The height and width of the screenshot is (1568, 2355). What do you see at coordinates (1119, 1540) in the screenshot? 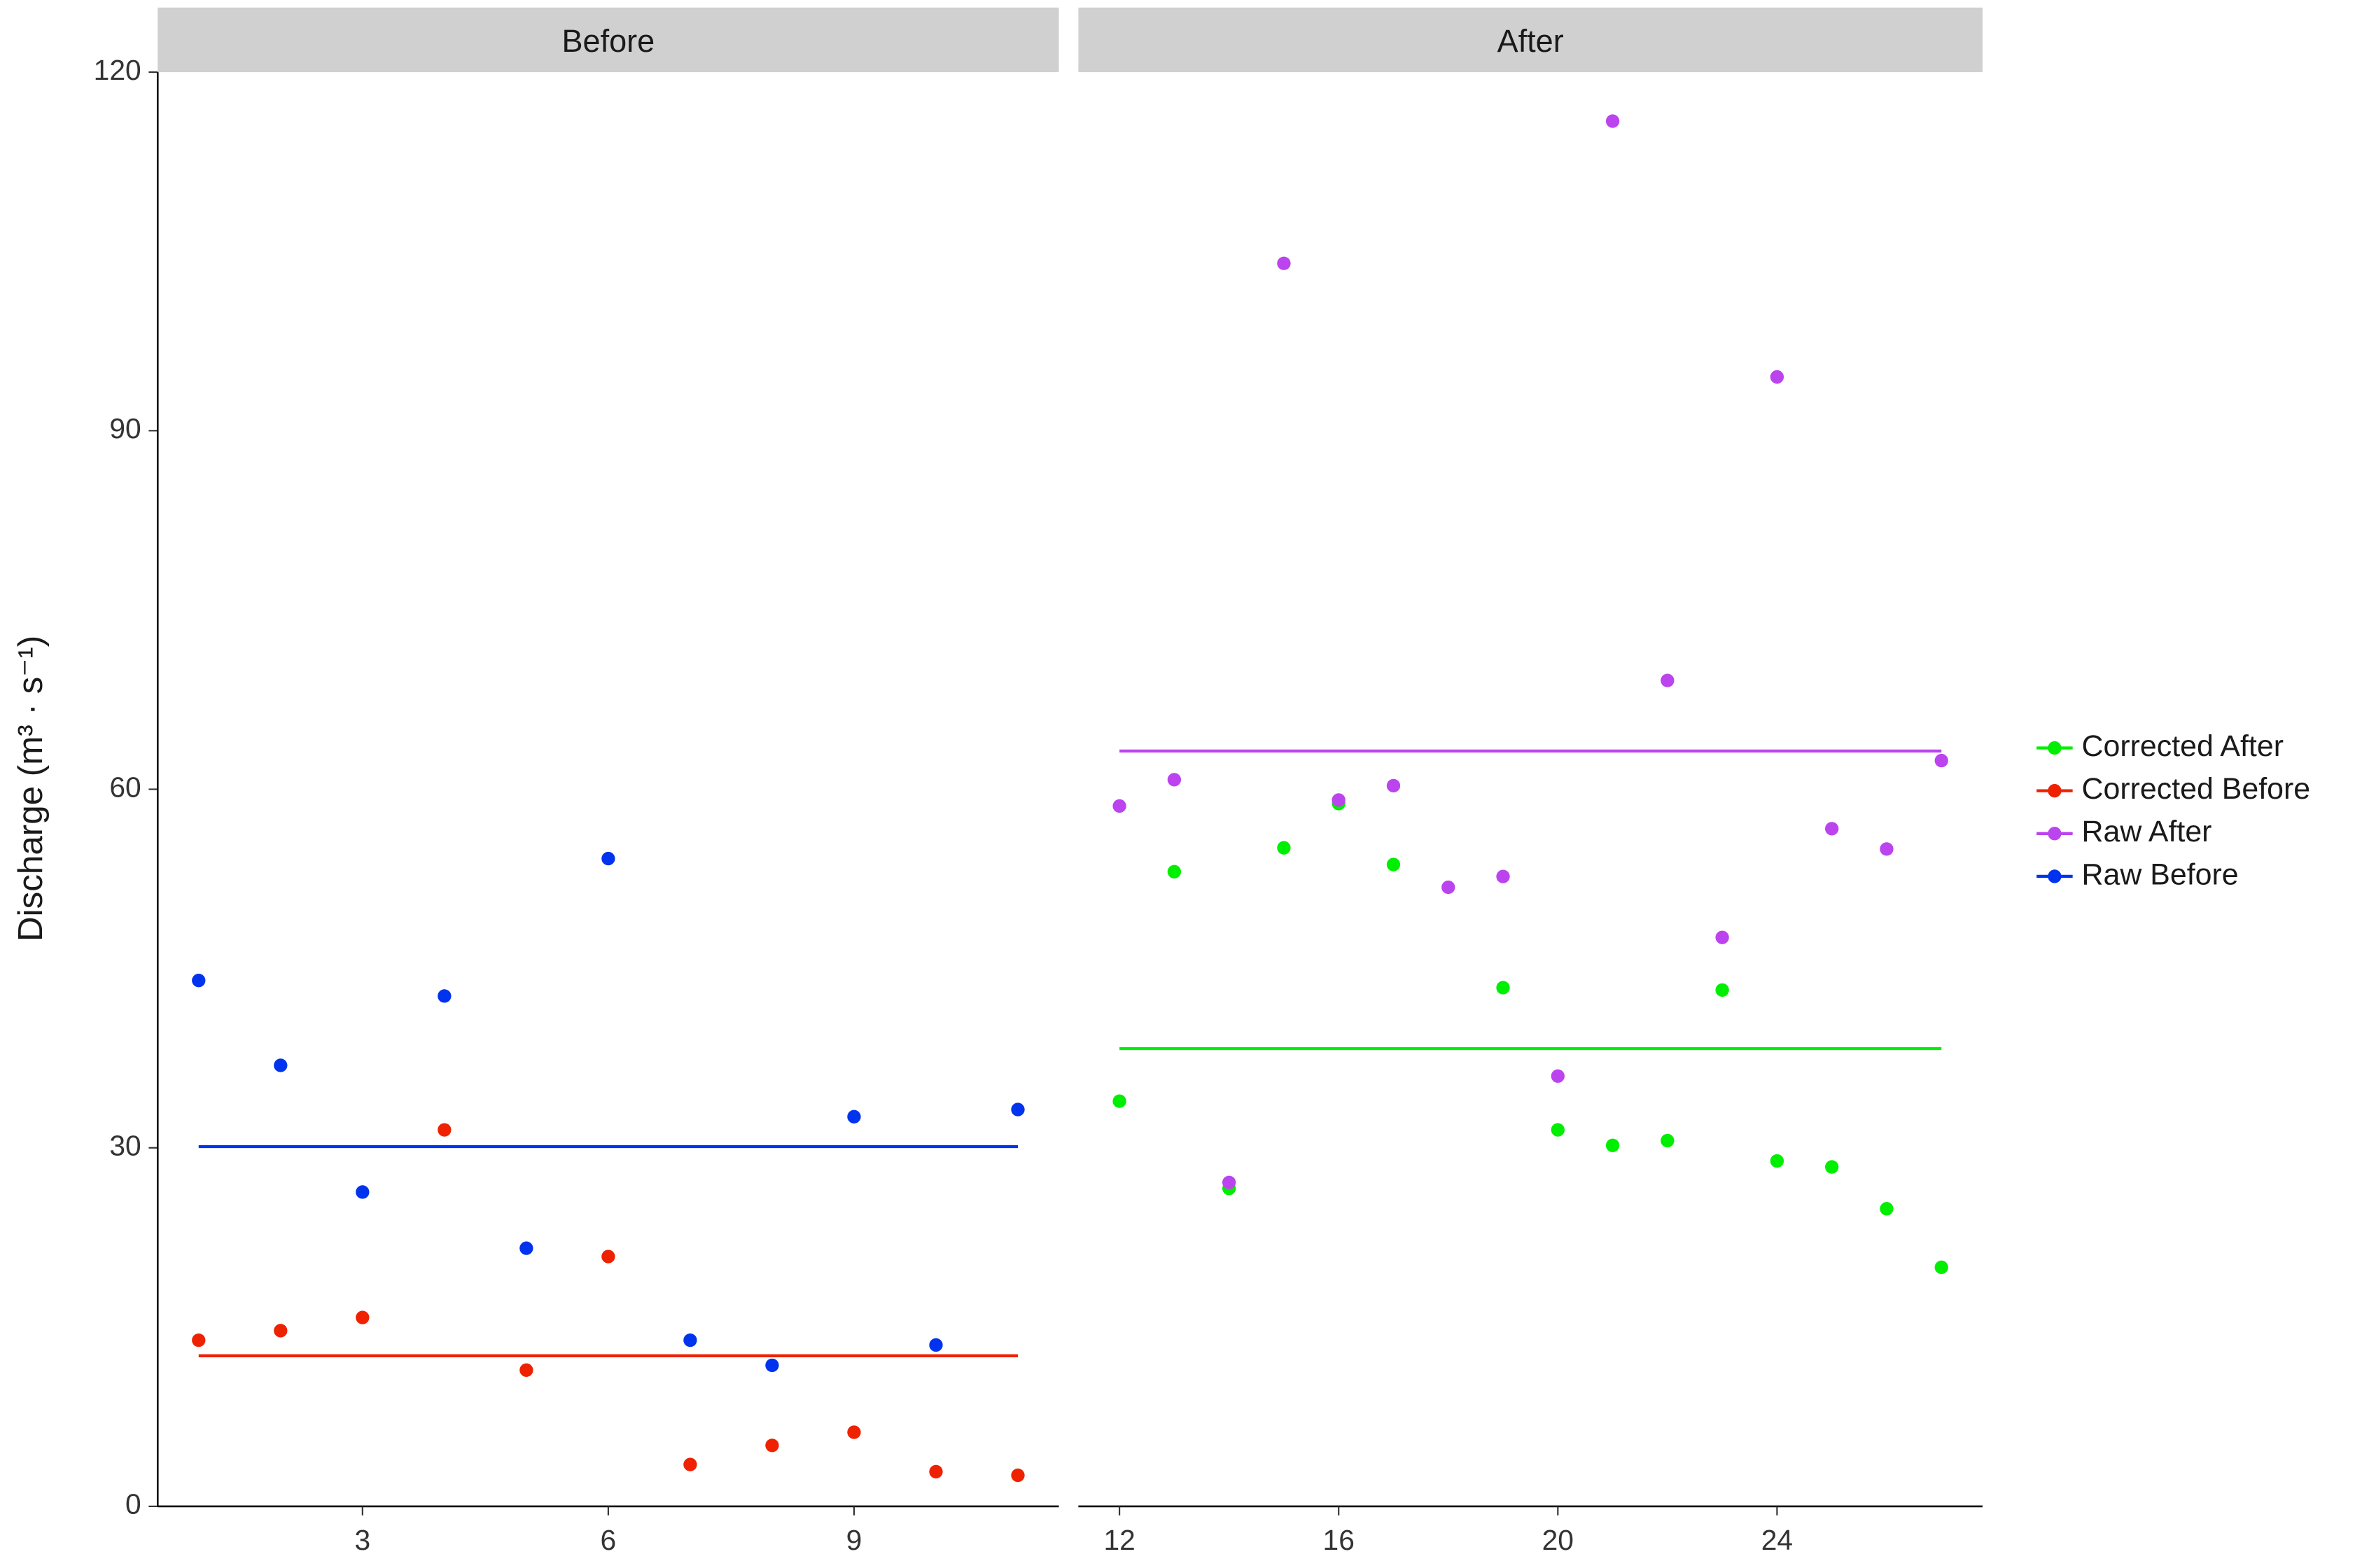
I see `x-tick-label: 12` at bounding box center [1119, 1540].